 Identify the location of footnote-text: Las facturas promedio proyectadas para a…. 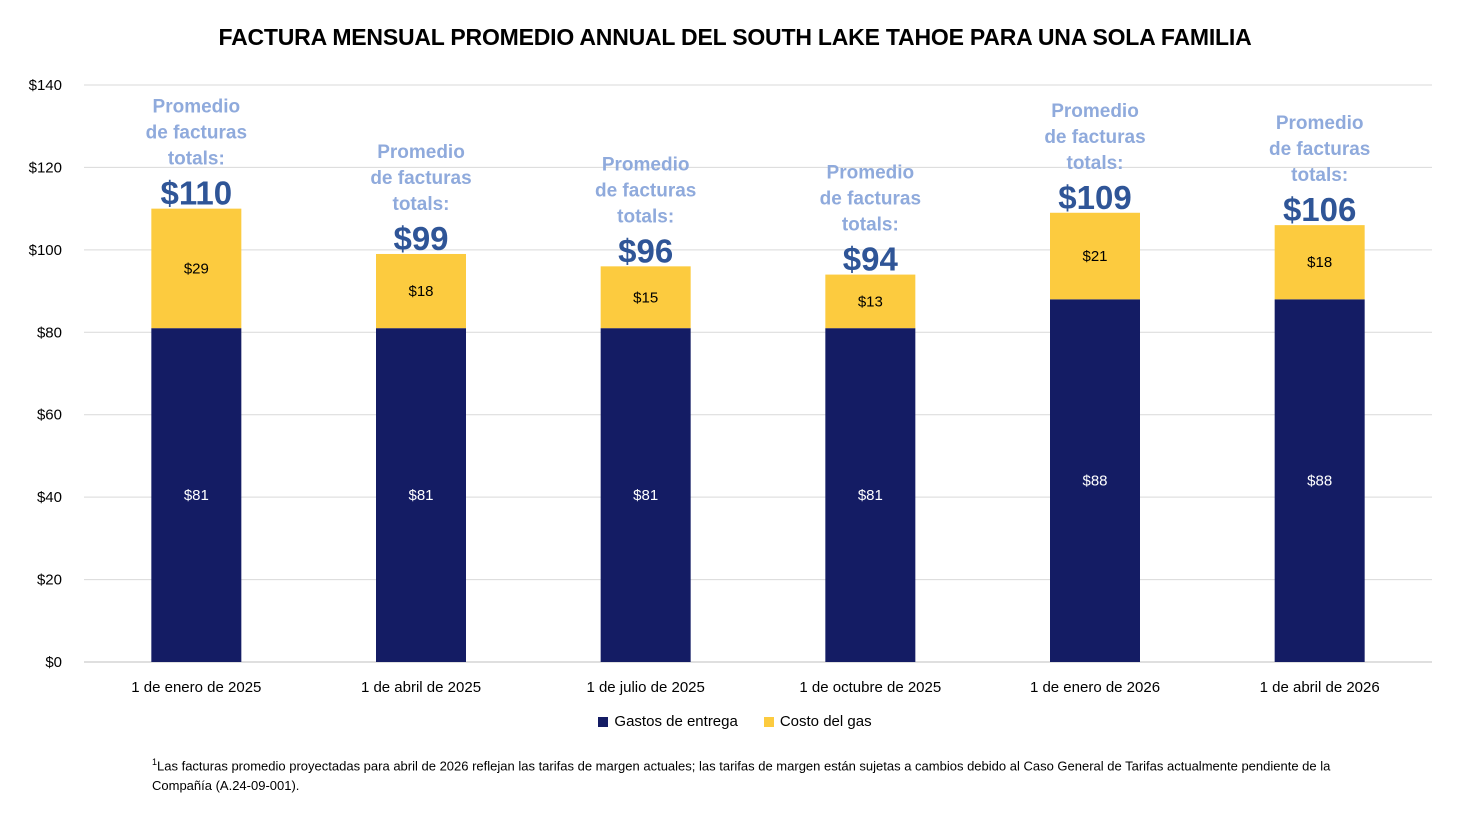
(741, 776).